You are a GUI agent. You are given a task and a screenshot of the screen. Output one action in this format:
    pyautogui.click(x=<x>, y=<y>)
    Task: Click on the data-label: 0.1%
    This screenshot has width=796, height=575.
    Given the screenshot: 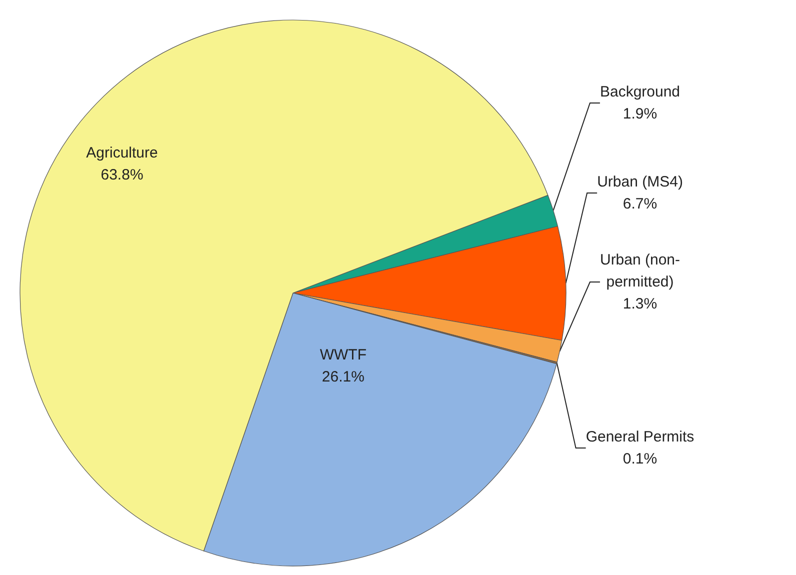 What is the action you would take?
    pyautogui.click(x=640, y=459)
    